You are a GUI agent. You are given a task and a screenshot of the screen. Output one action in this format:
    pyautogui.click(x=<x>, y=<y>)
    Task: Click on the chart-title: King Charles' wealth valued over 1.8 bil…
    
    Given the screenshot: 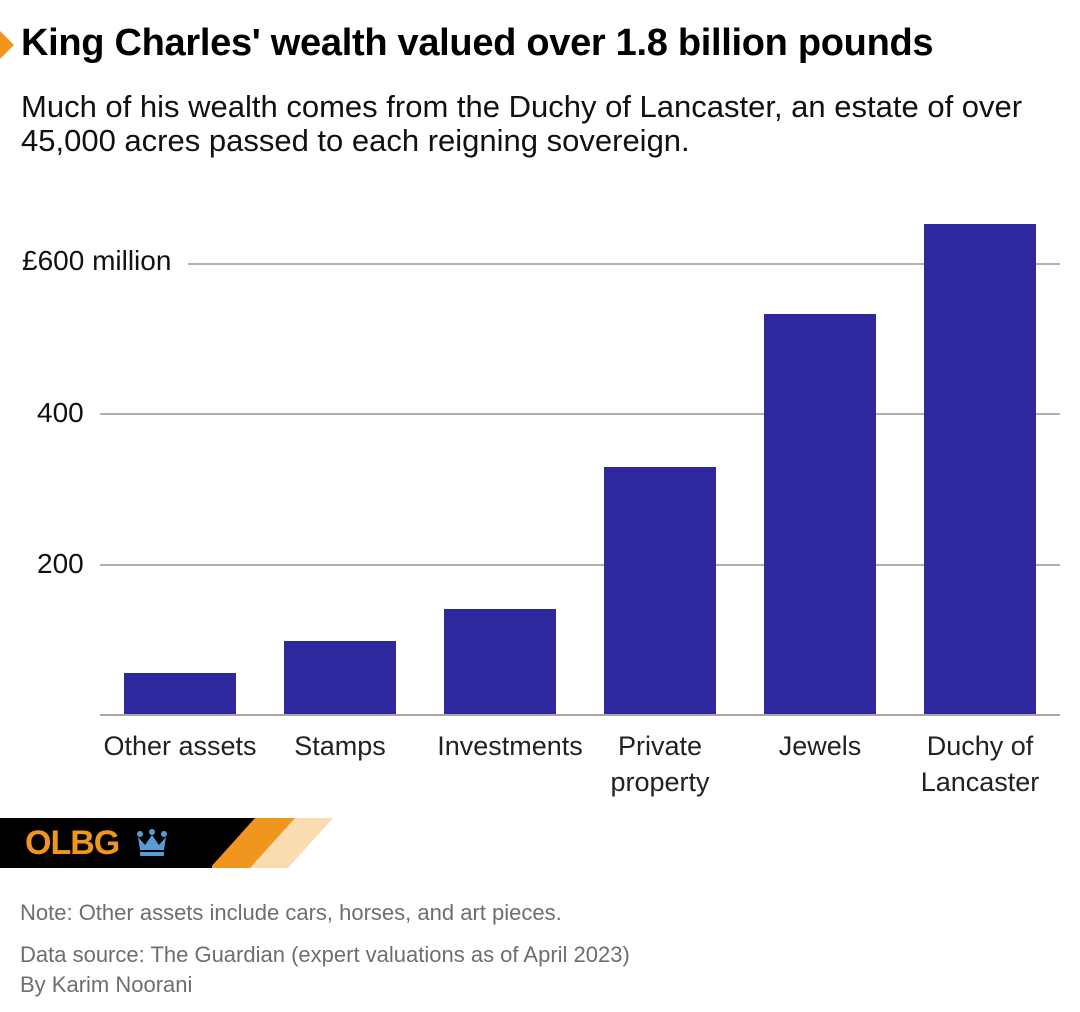 What is the action you would take?
    pyautogui.click(x=477, y=43)
    